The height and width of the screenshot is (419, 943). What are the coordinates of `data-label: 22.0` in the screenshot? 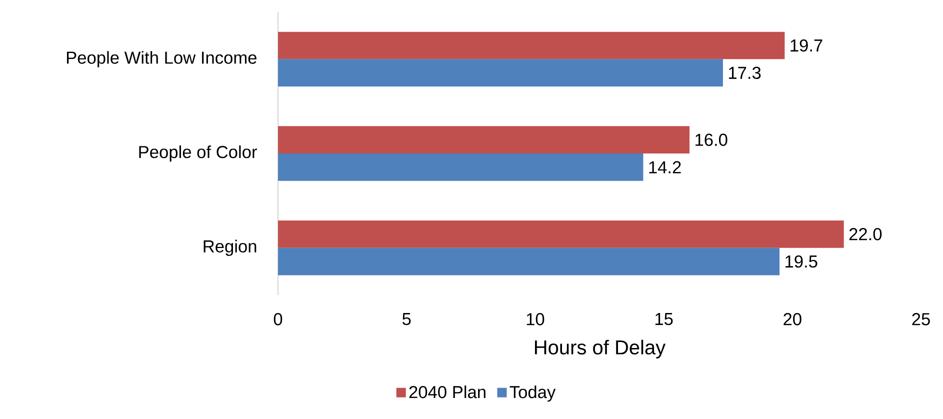 It's located at (865, 234).